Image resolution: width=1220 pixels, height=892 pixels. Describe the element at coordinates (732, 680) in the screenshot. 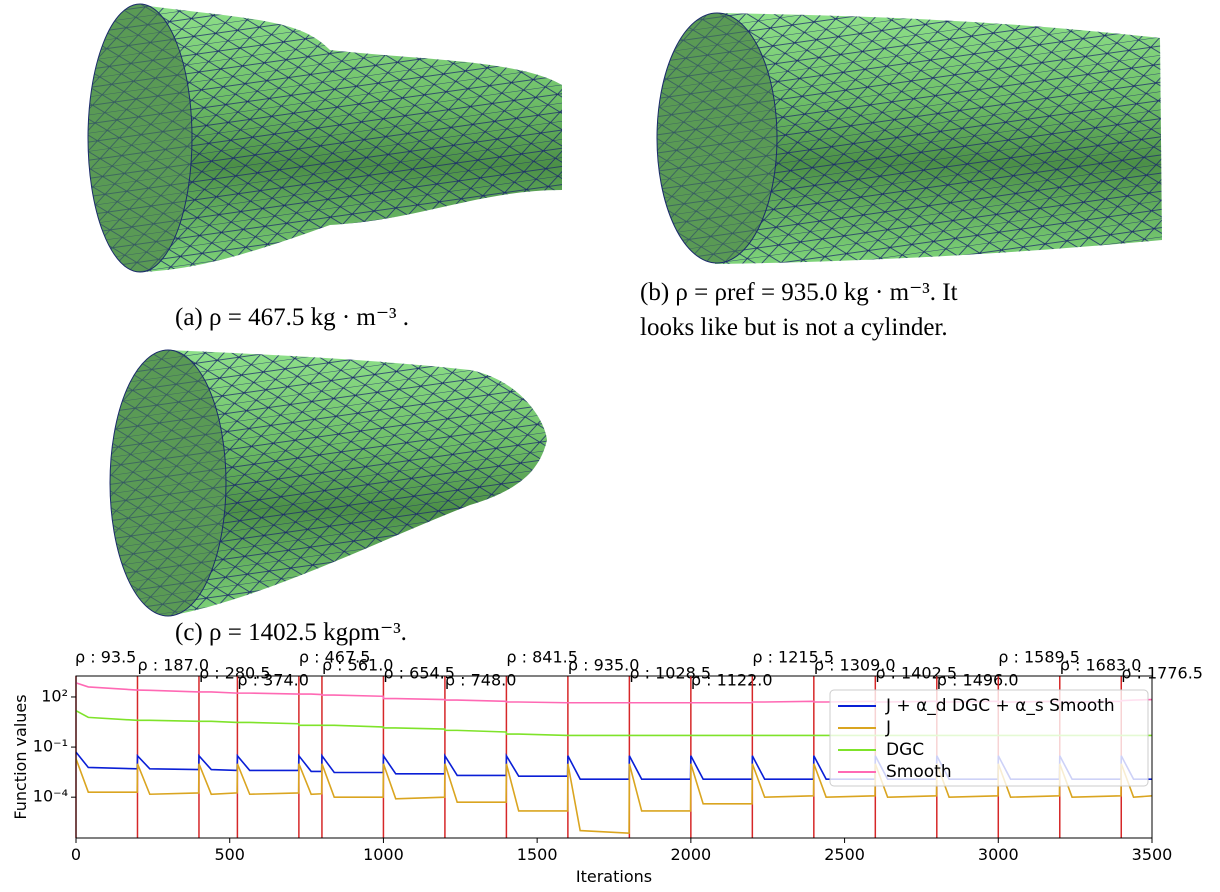

I see `rho-label: ρ : 1122.0` at that location.